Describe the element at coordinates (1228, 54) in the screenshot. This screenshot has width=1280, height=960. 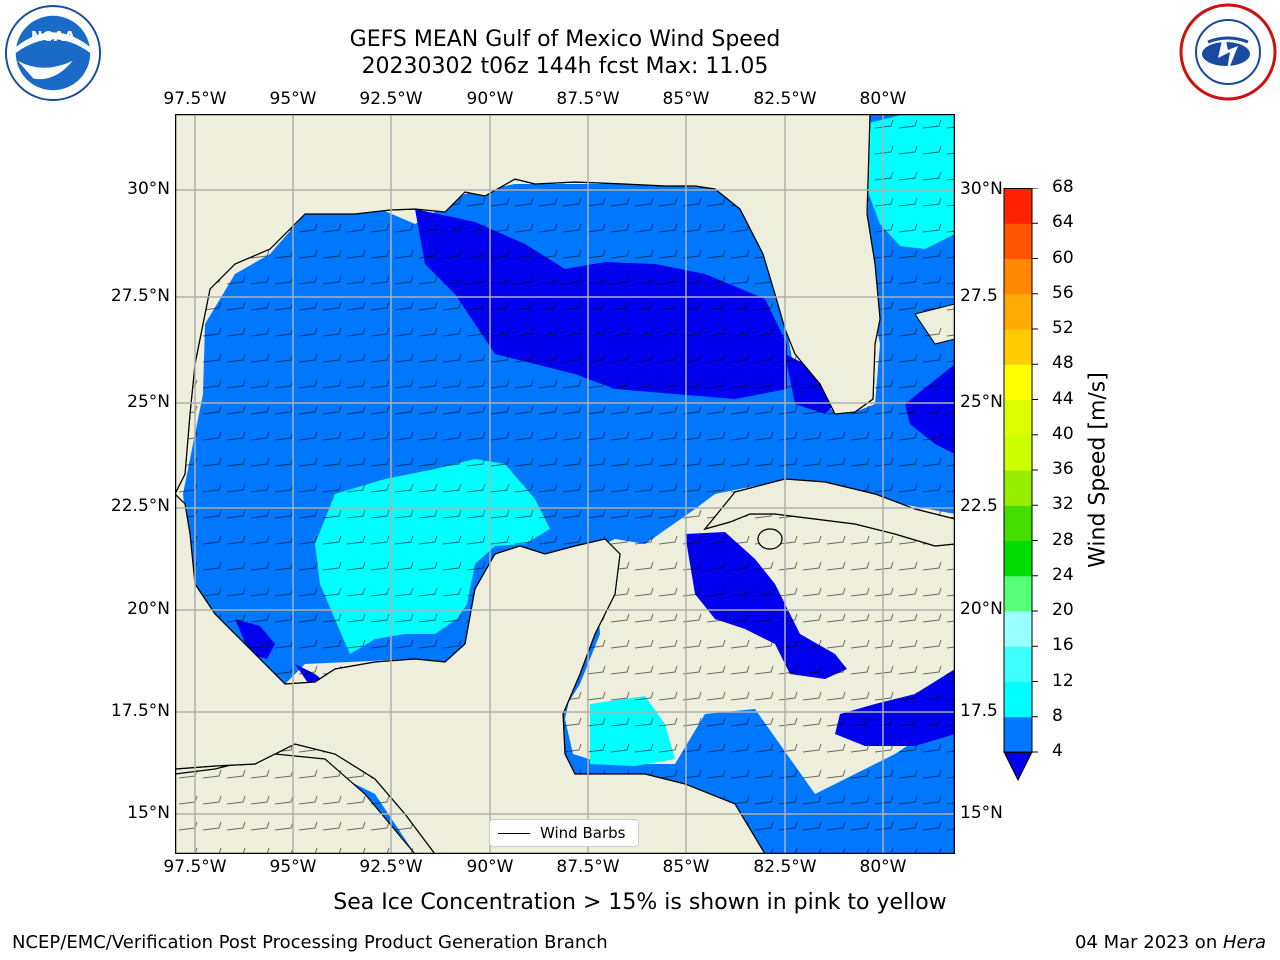
I see `nws-logo` at that location.